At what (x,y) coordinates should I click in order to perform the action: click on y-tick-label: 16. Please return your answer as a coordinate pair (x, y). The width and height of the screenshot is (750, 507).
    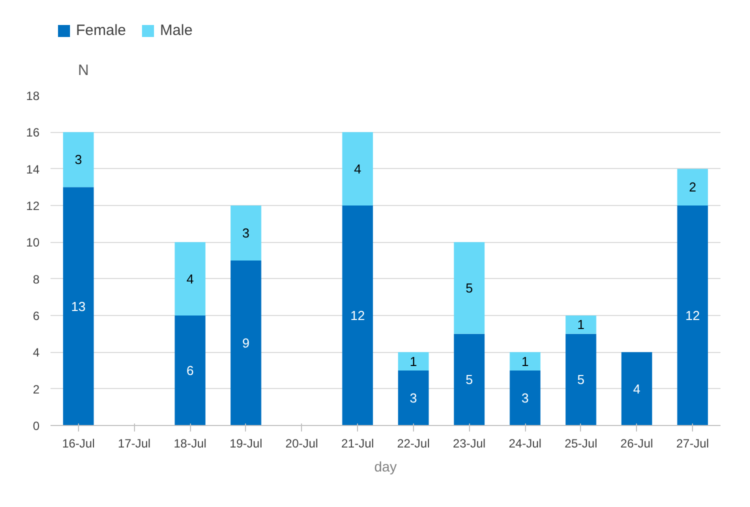
    Looking at the image, I should click on (33, 133).